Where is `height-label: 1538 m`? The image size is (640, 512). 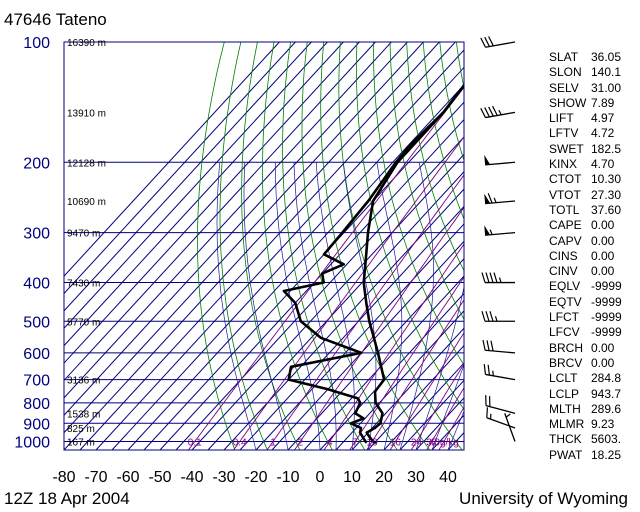
height-label: 1538 m is located at coordinates (83, 414).